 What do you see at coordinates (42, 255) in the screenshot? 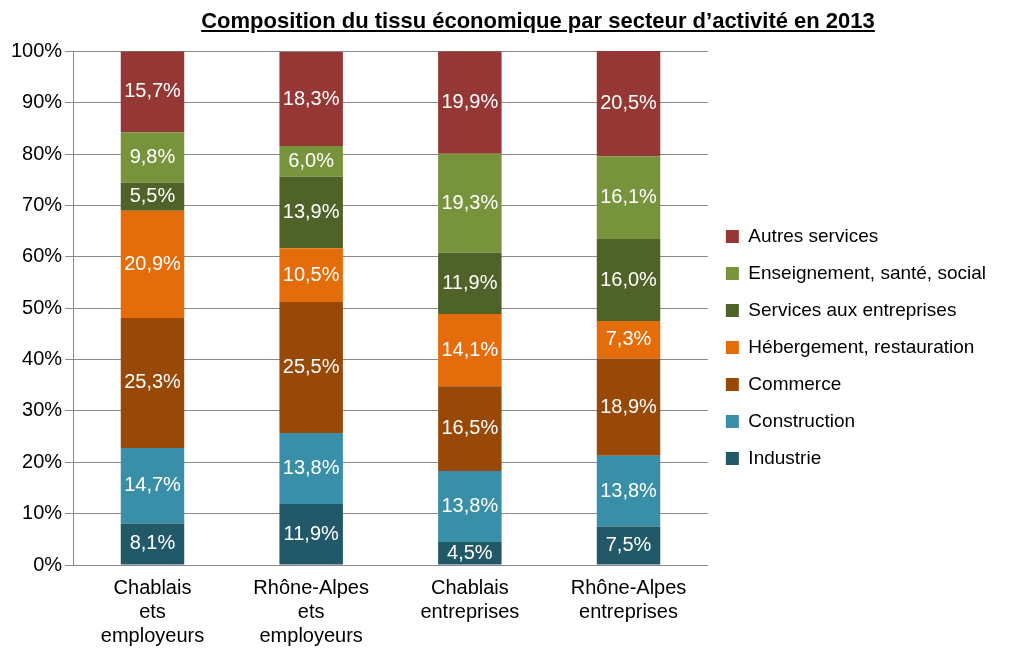
I see `y-tick-label: 60%` at bounding box center [42, 255].